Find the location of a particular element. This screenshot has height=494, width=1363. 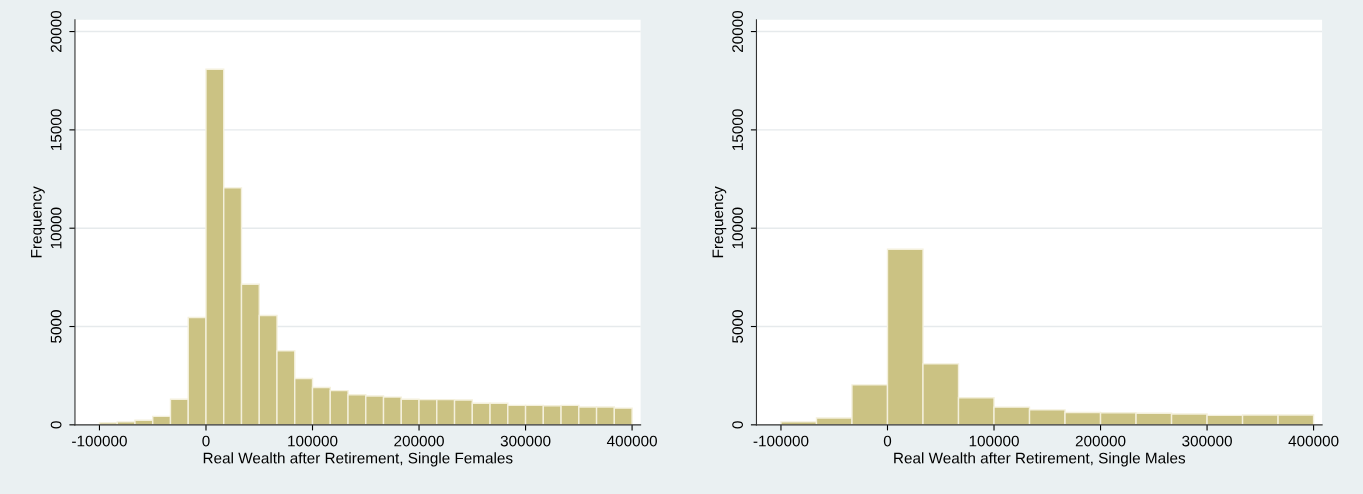

x-axis-title: Real Wealth after Retirement, Single Males is located at coordinates (1040, 459).